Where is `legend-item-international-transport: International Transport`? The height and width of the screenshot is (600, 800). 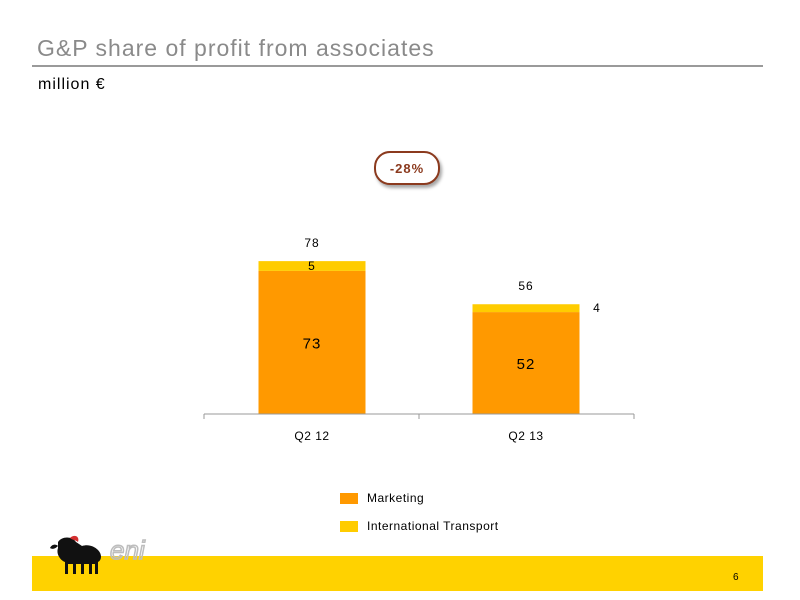 legend-item-international-transport: International Transport is located at coordinates (419, 526).